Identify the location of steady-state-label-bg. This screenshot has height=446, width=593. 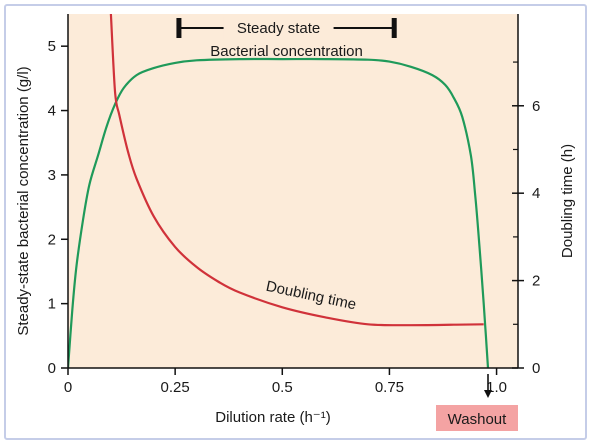
(278, 28).